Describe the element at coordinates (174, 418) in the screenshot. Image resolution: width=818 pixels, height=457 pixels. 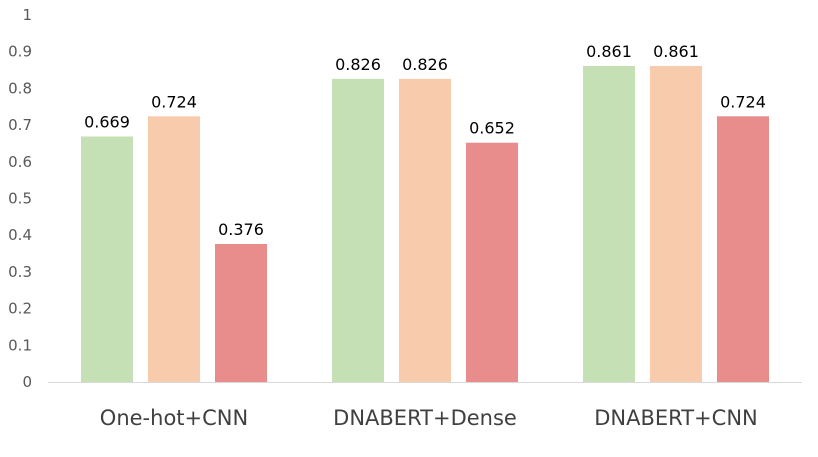
I see `x-category-label: One-hot+CNN` at that location.